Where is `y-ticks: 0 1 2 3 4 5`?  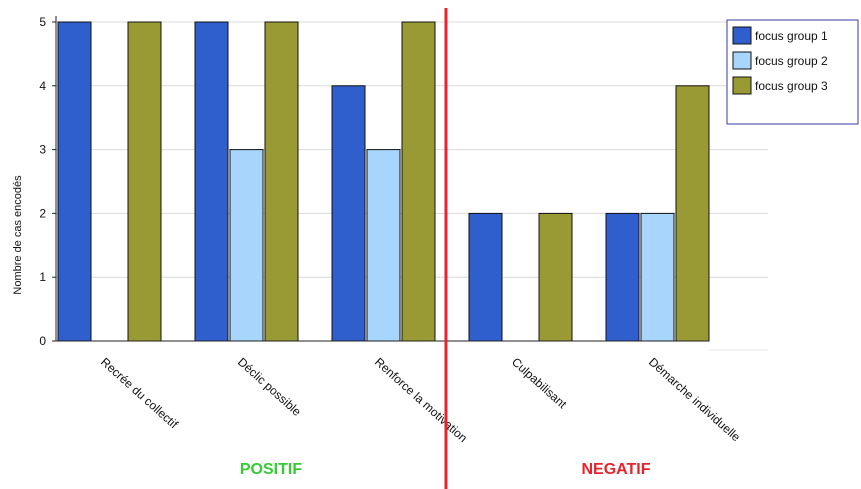 y-ticks: 0 1 2 3 4 5 is located at coordinates (47, 181).